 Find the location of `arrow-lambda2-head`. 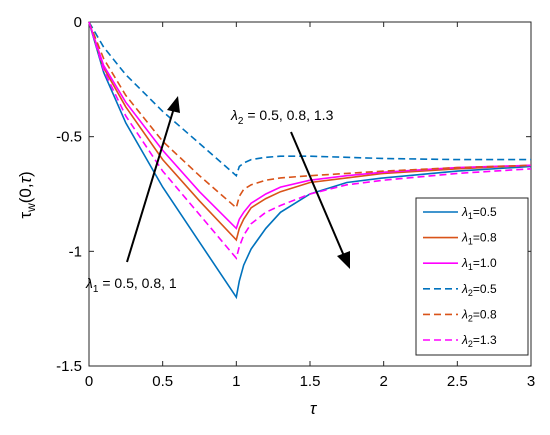

arrow-lambda2-head is located at coordinates (343, 260).